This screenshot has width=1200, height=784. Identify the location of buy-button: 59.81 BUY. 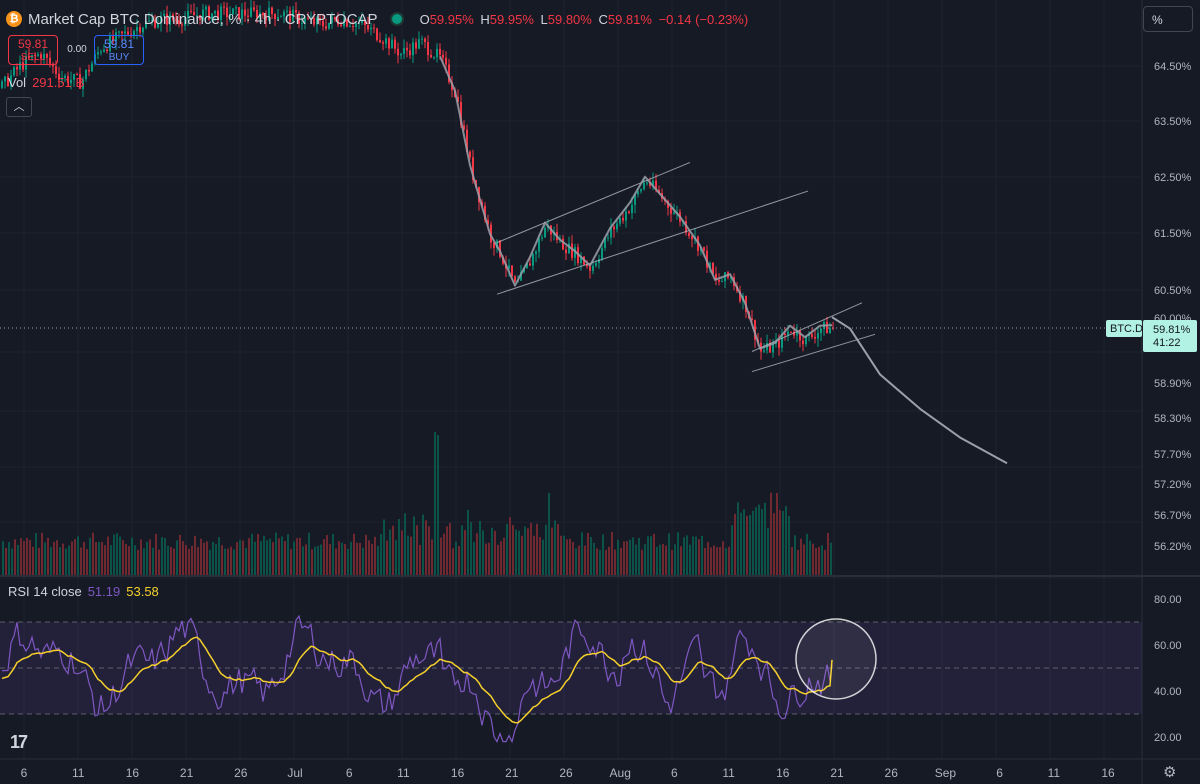
(119, 50).